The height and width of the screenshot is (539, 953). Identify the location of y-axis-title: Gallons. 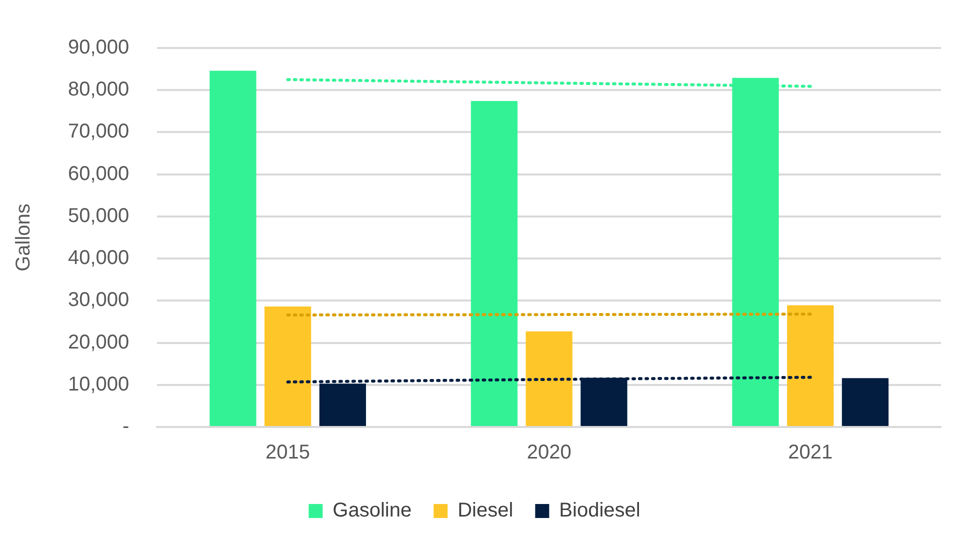
(23, 238).